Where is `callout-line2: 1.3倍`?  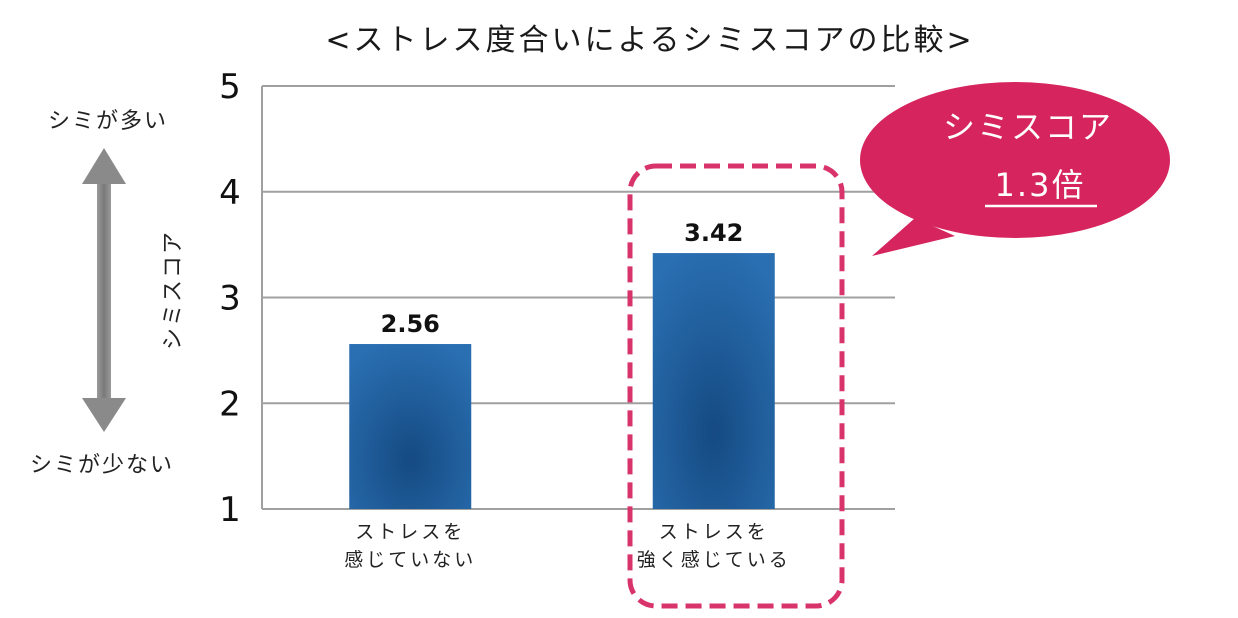 callout-line2: 1.3倍 is located at coordinates (1040, 185).